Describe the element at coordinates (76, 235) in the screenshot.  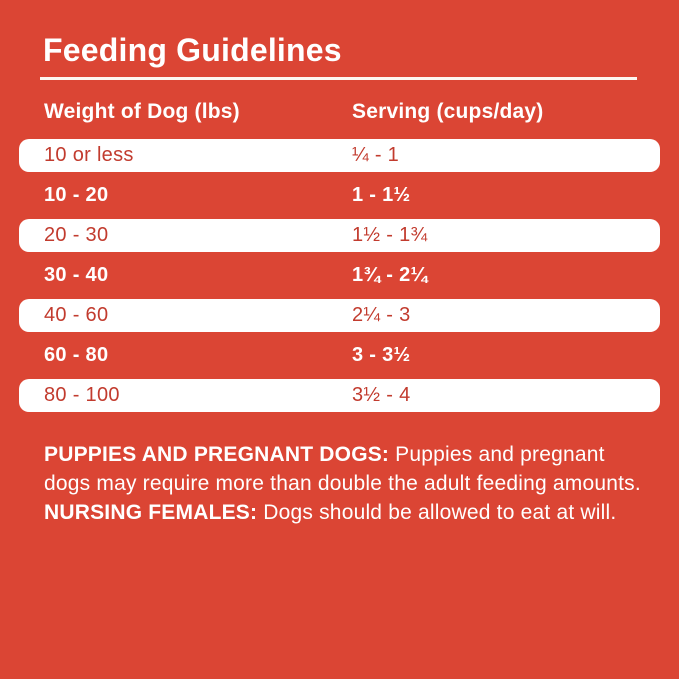
I see `weight-cell: 20 - 30` at that location.